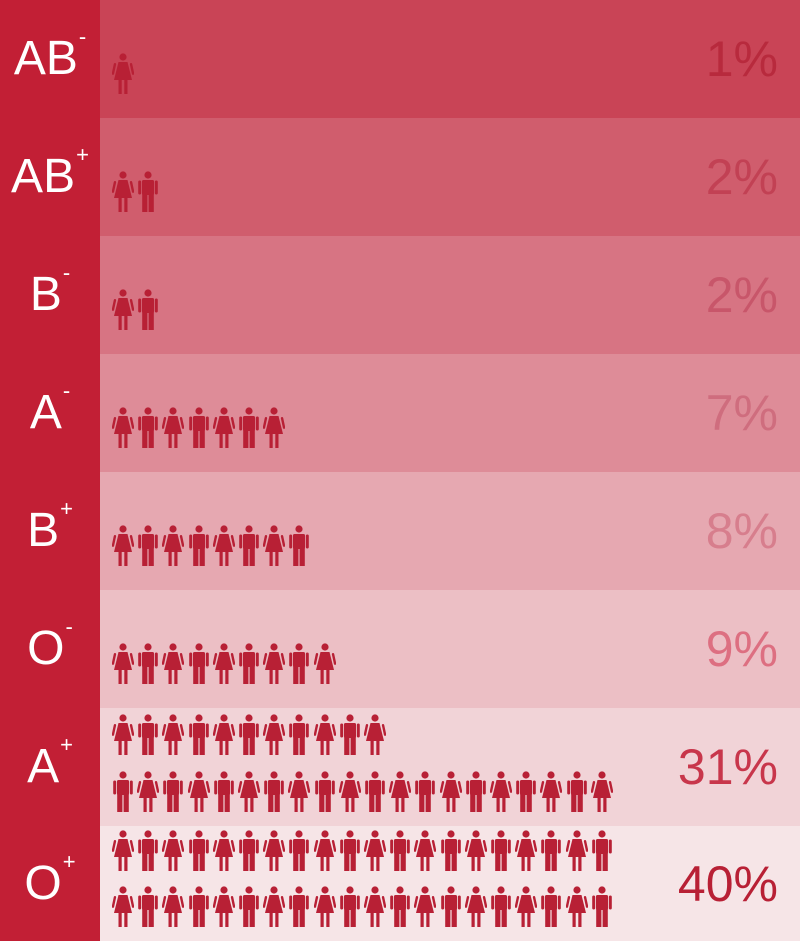 The width and height of the screenshot is (800, 941). I want to click on blood-type-label: A +, so click(50, 767).